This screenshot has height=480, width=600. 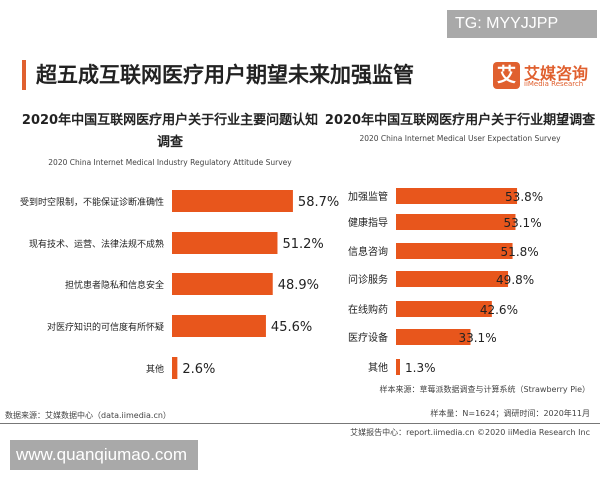 I want to click on title-accent-bar, so click(x=24, y=75).